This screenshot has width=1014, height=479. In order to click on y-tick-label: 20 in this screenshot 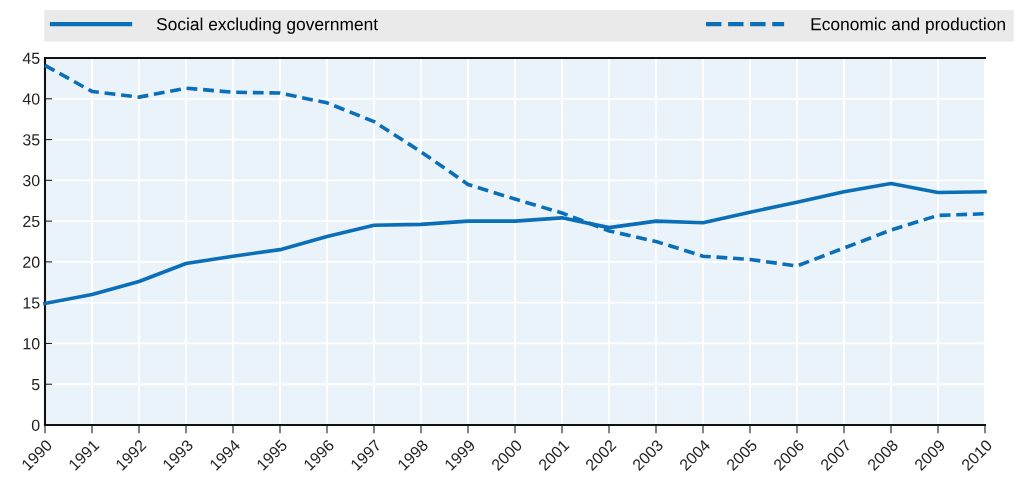, I will do `click(31, 262)`.